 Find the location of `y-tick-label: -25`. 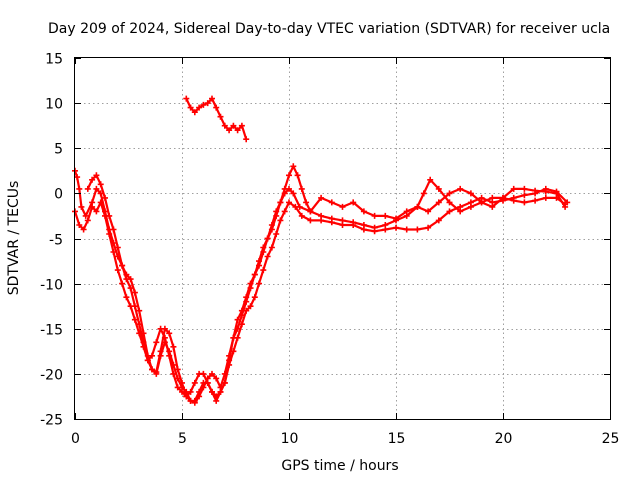

y-tick-label: -25 is located at coordinates (51, 421).